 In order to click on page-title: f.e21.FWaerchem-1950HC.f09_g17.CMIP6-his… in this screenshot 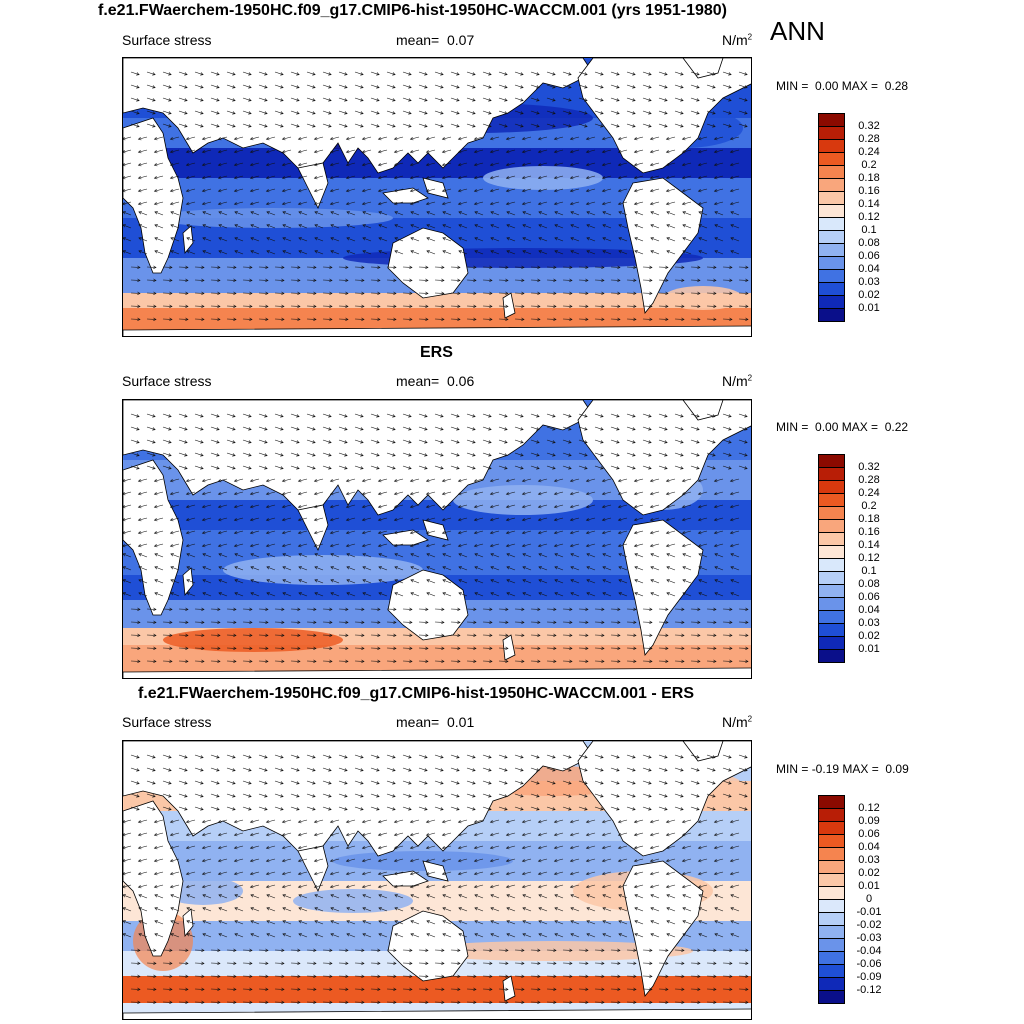, I will do `click(412, 10)`.